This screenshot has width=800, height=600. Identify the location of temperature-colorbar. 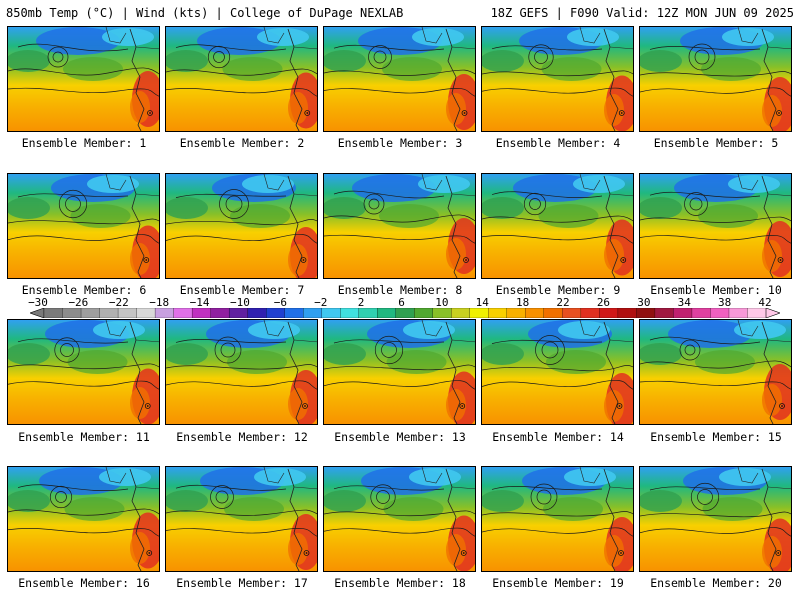
(405, 313).